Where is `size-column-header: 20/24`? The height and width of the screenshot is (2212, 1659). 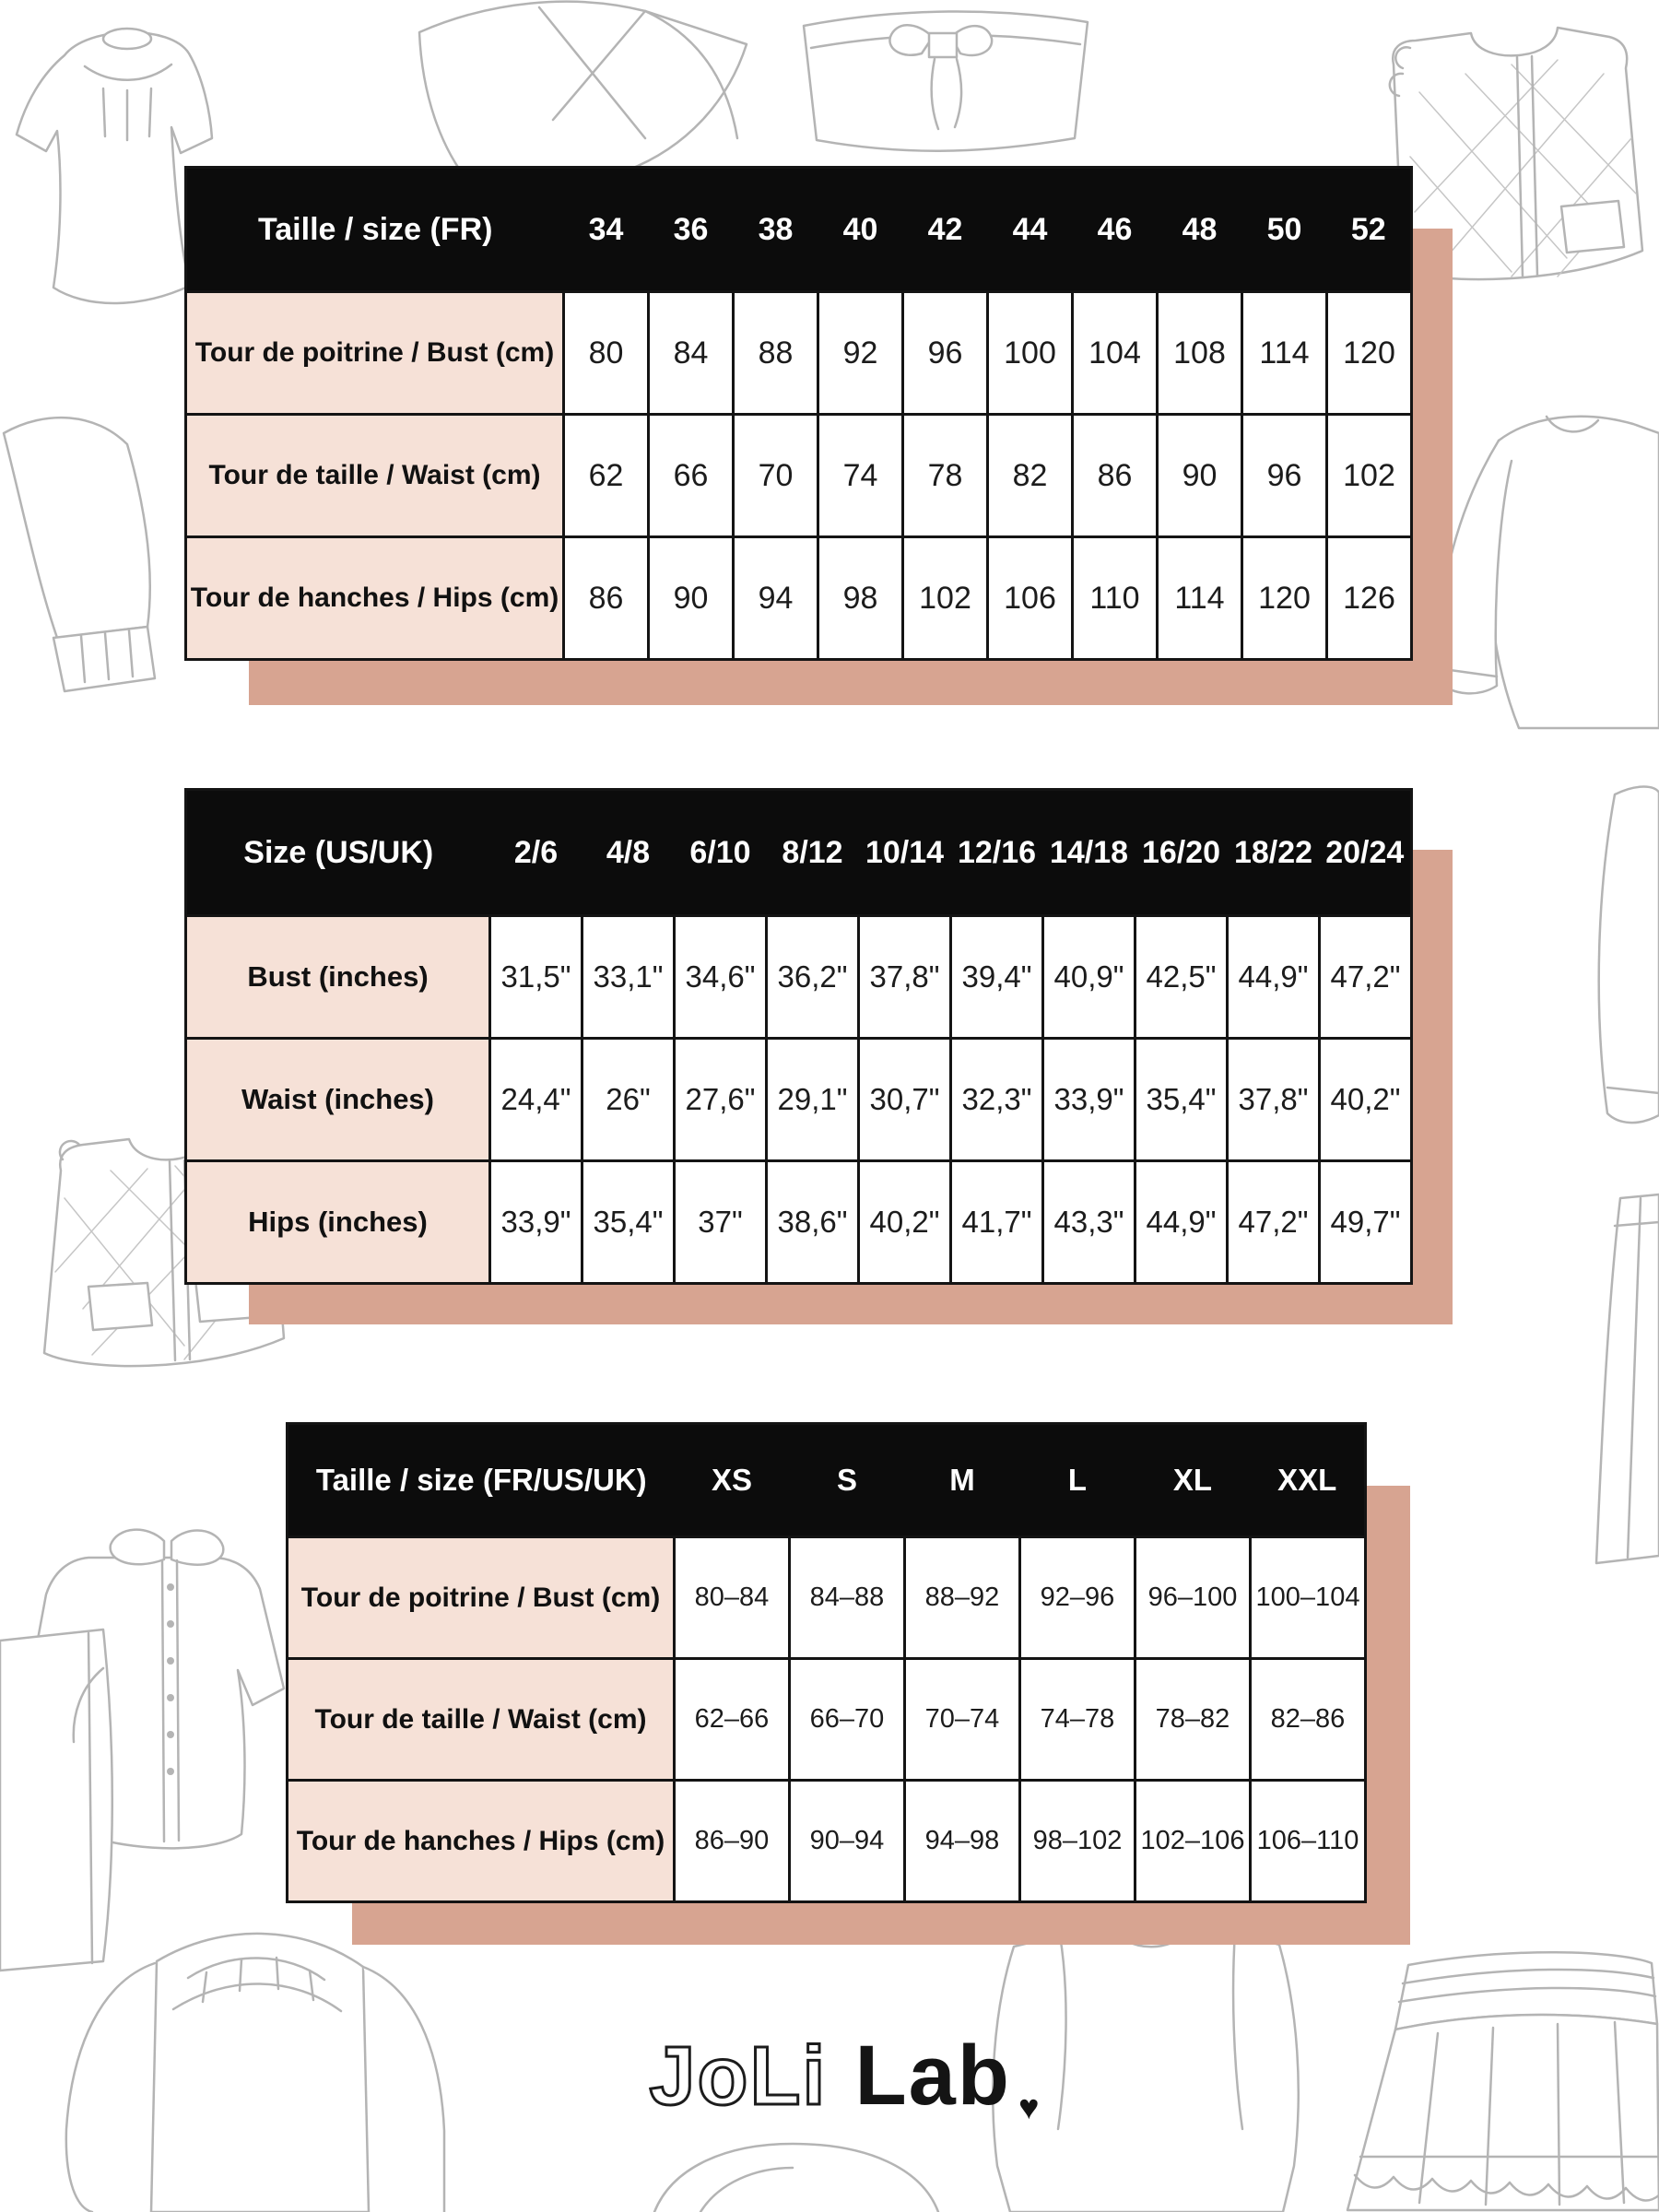
size-column-header: 20/24 is located at coordinates (1365, 852).